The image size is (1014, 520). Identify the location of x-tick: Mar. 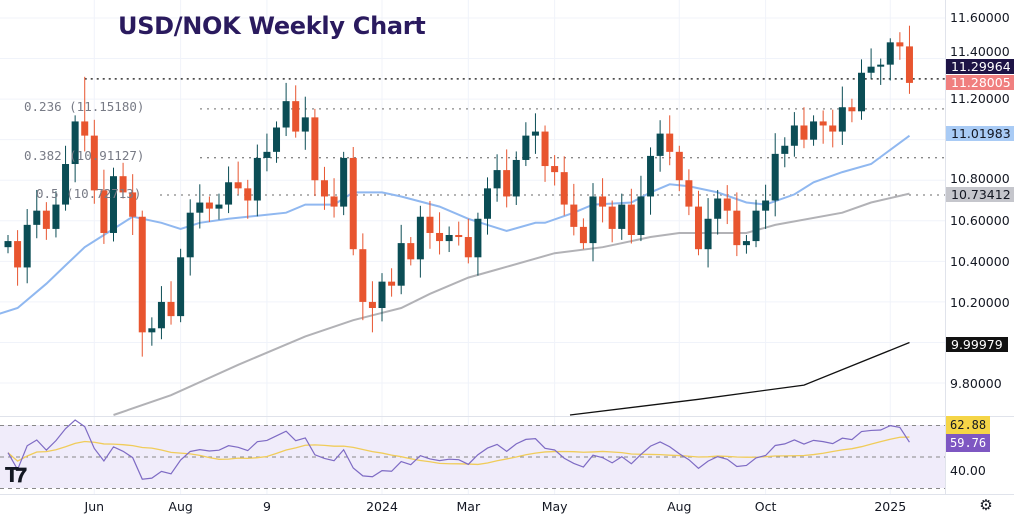
(468, 506).